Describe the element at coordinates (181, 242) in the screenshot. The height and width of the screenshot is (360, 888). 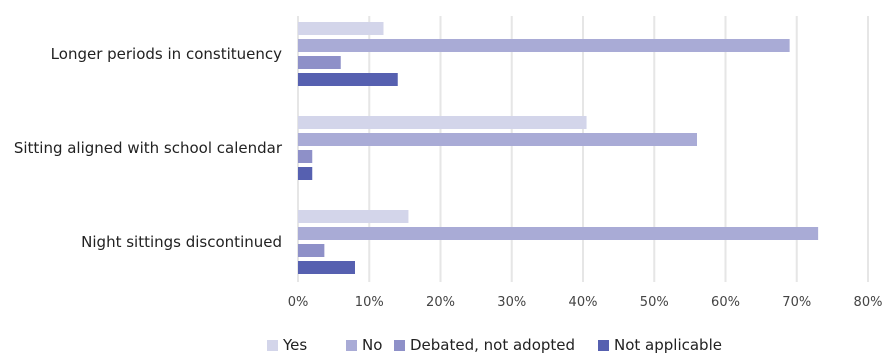
I see `category-label: Night sittings discontinued` at that location.